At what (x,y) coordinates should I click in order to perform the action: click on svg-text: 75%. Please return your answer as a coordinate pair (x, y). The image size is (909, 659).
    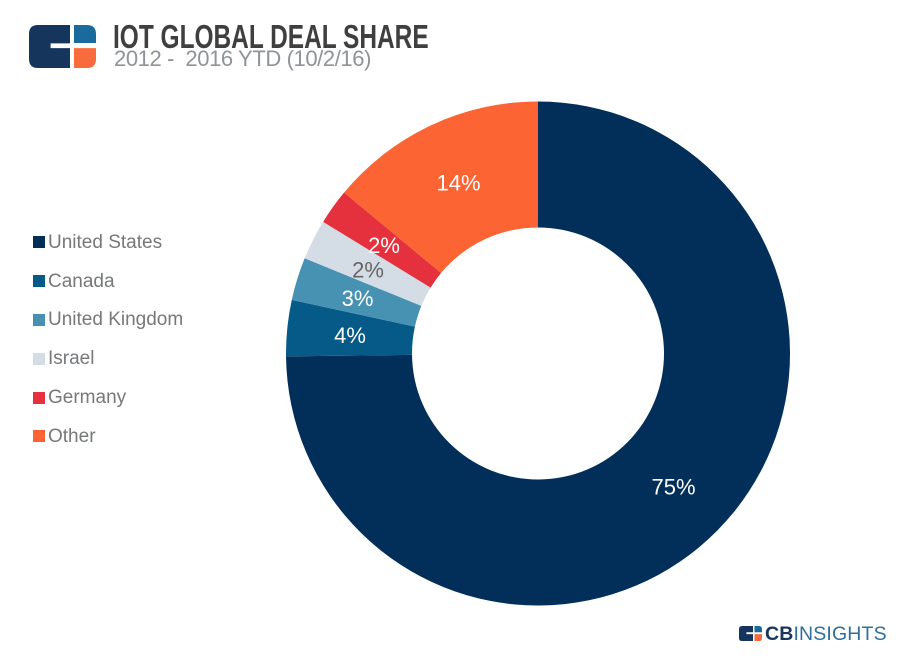
    Looking at the image, I should click on (673, 487).